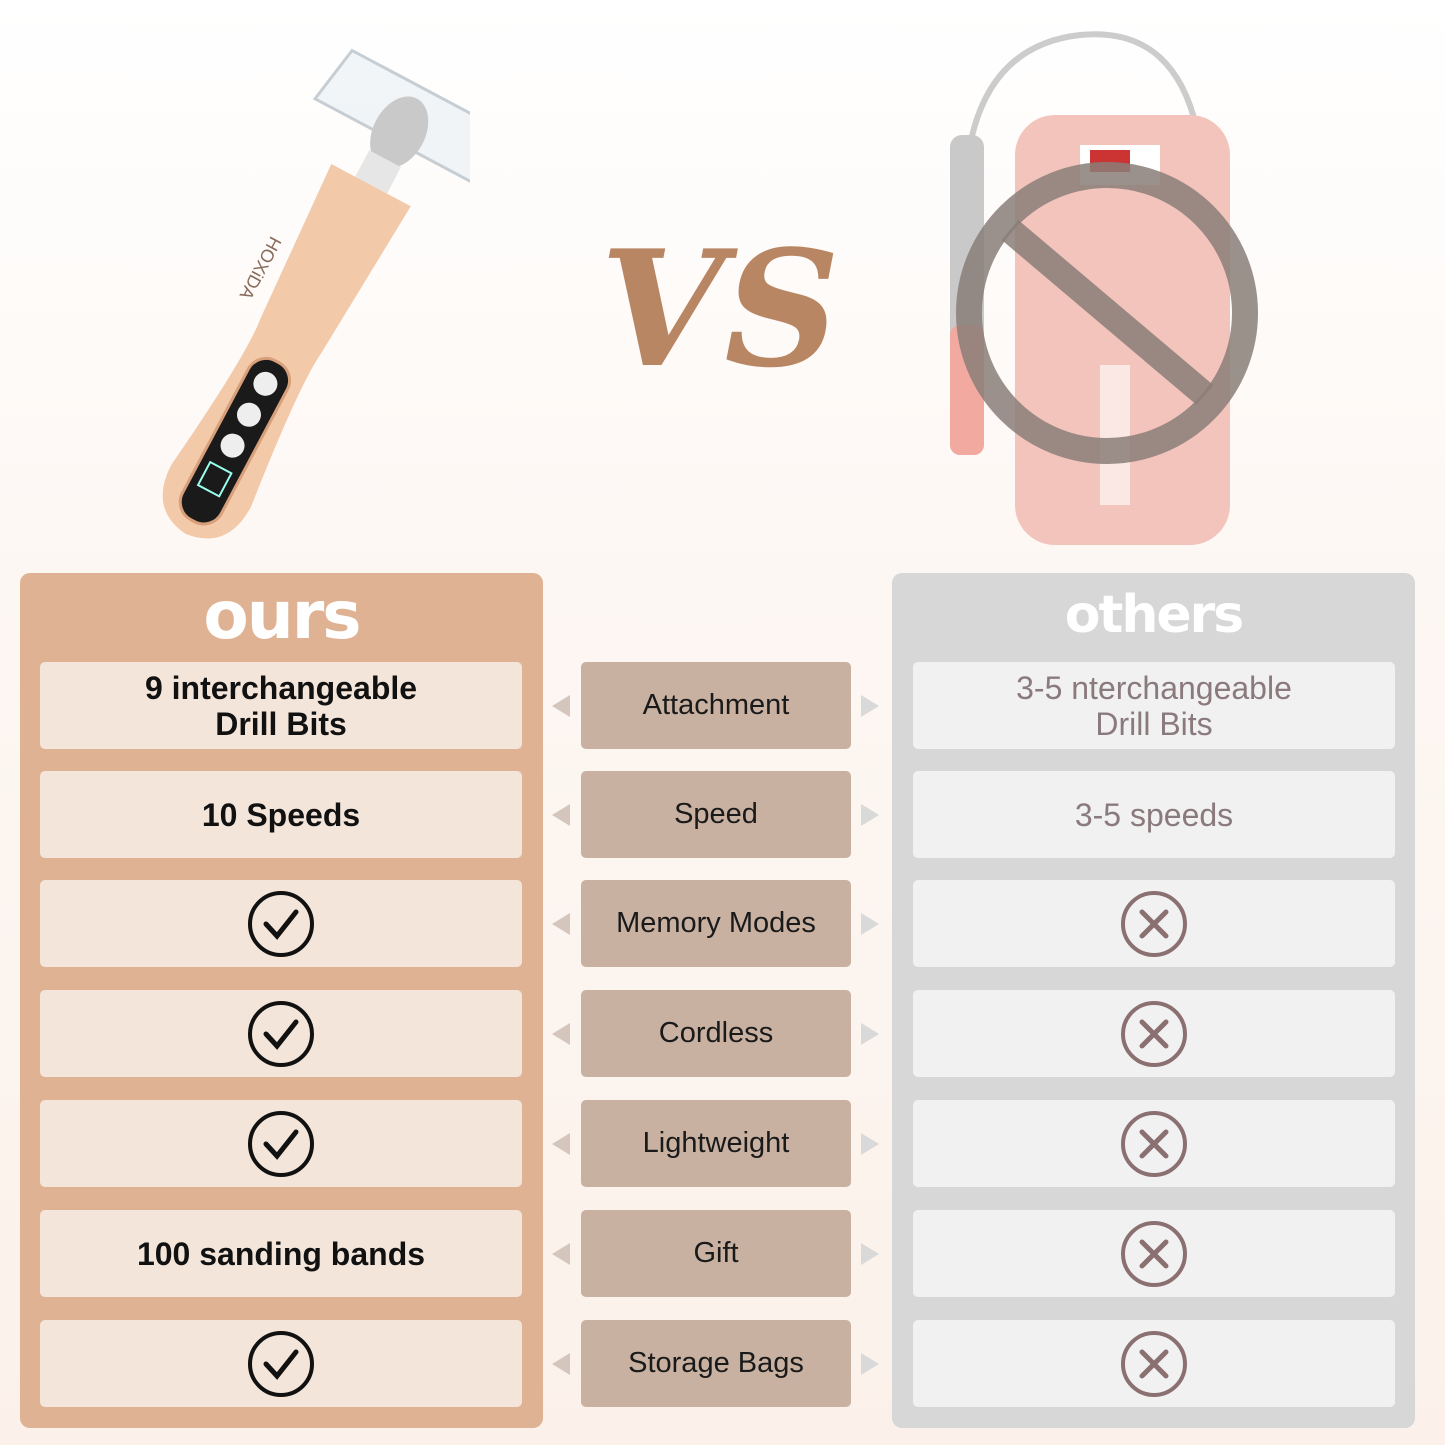 This screenshot has width=1445, height=1445. Describe the element at coordinates (282, 615) in the screenshot. I see `ours-title: ours` at that location.